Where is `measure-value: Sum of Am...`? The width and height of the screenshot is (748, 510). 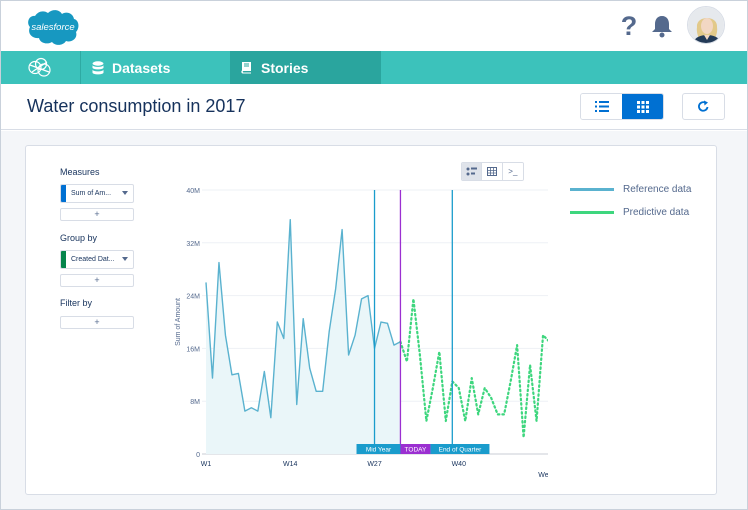
measure-value: Sum of Am... is located at coordinates (91, 193).